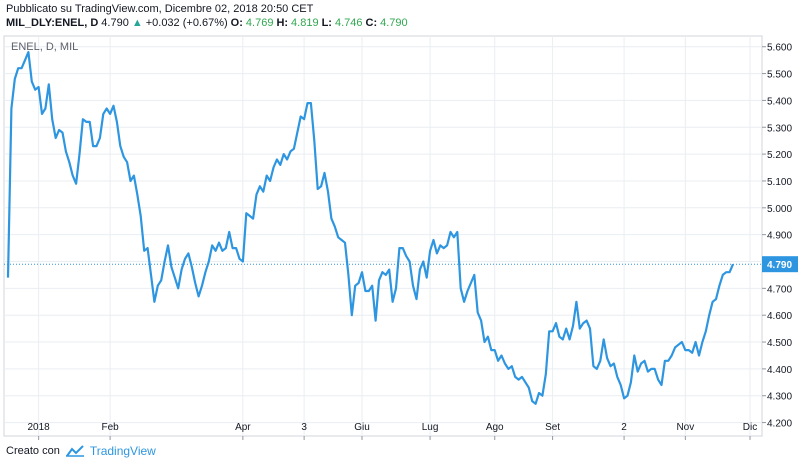 This screenshot has height=466, width=800. I want to click on x-tick-label: Set, so click(552, 427).